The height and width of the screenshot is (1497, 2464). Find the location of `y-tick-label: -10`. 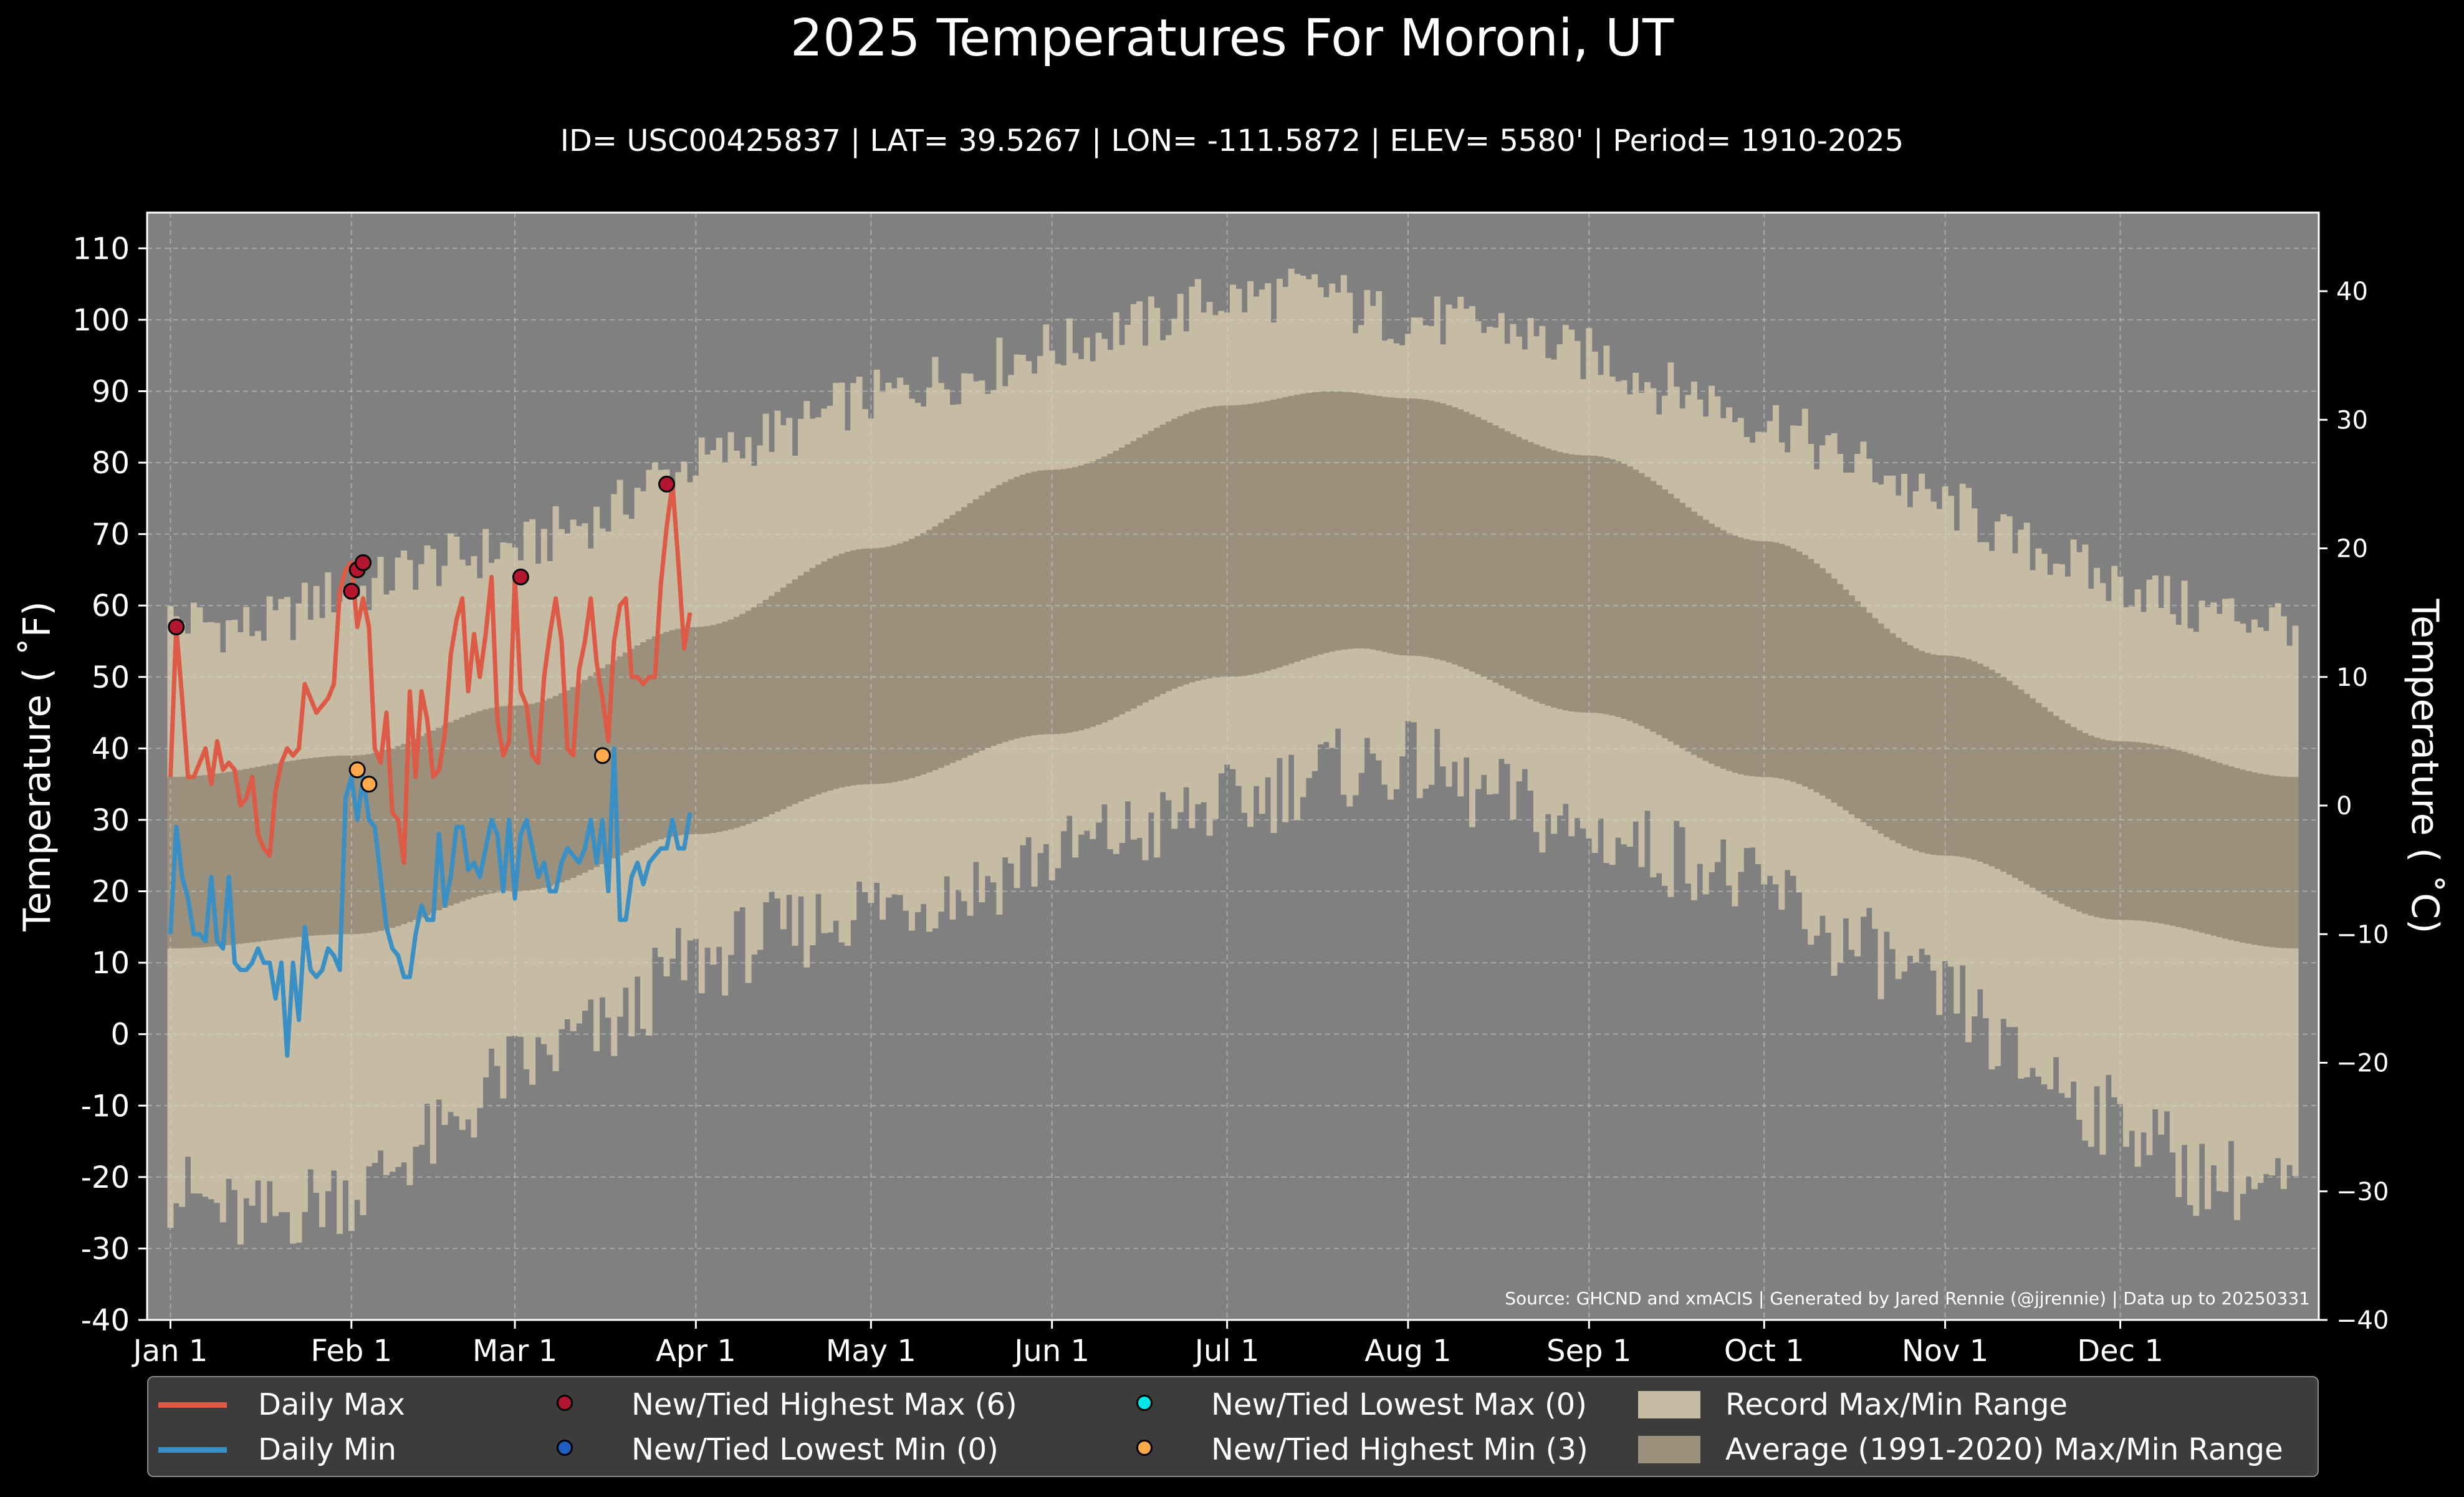

y-tick-label: -10 is located at coordinates (105, 1106).